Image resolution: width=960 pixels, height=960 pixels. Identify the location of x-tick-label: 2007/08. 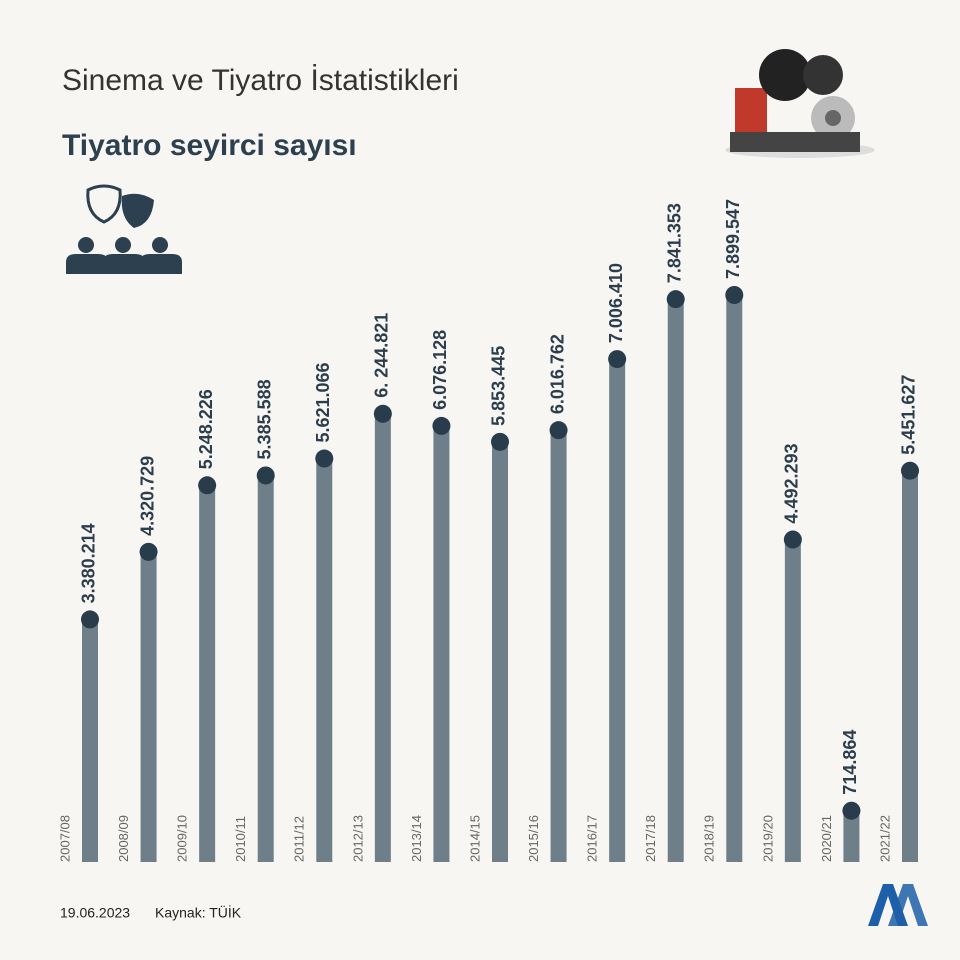
(64, 838).